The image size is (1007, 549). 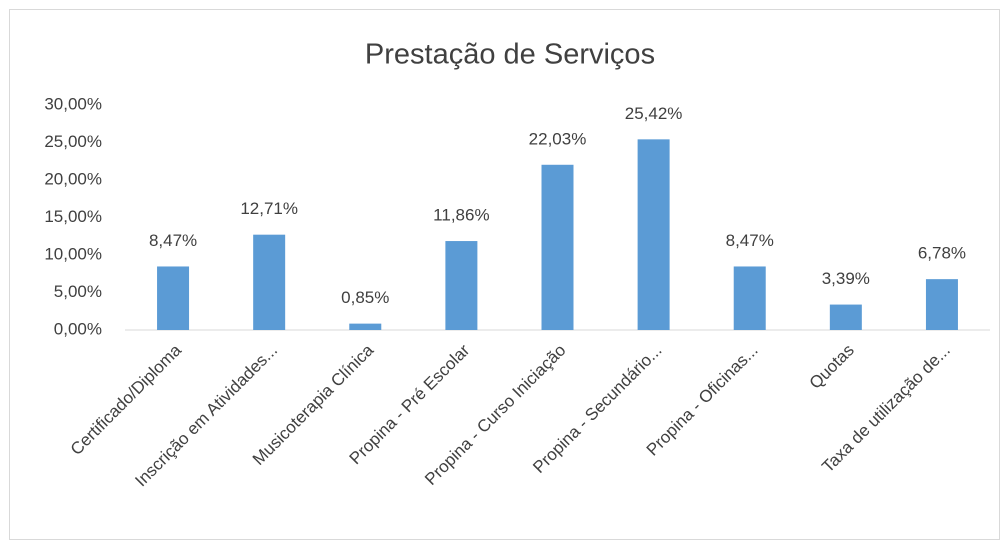 I want to click on data-label: 0,85%, so click(x=365, y=297).